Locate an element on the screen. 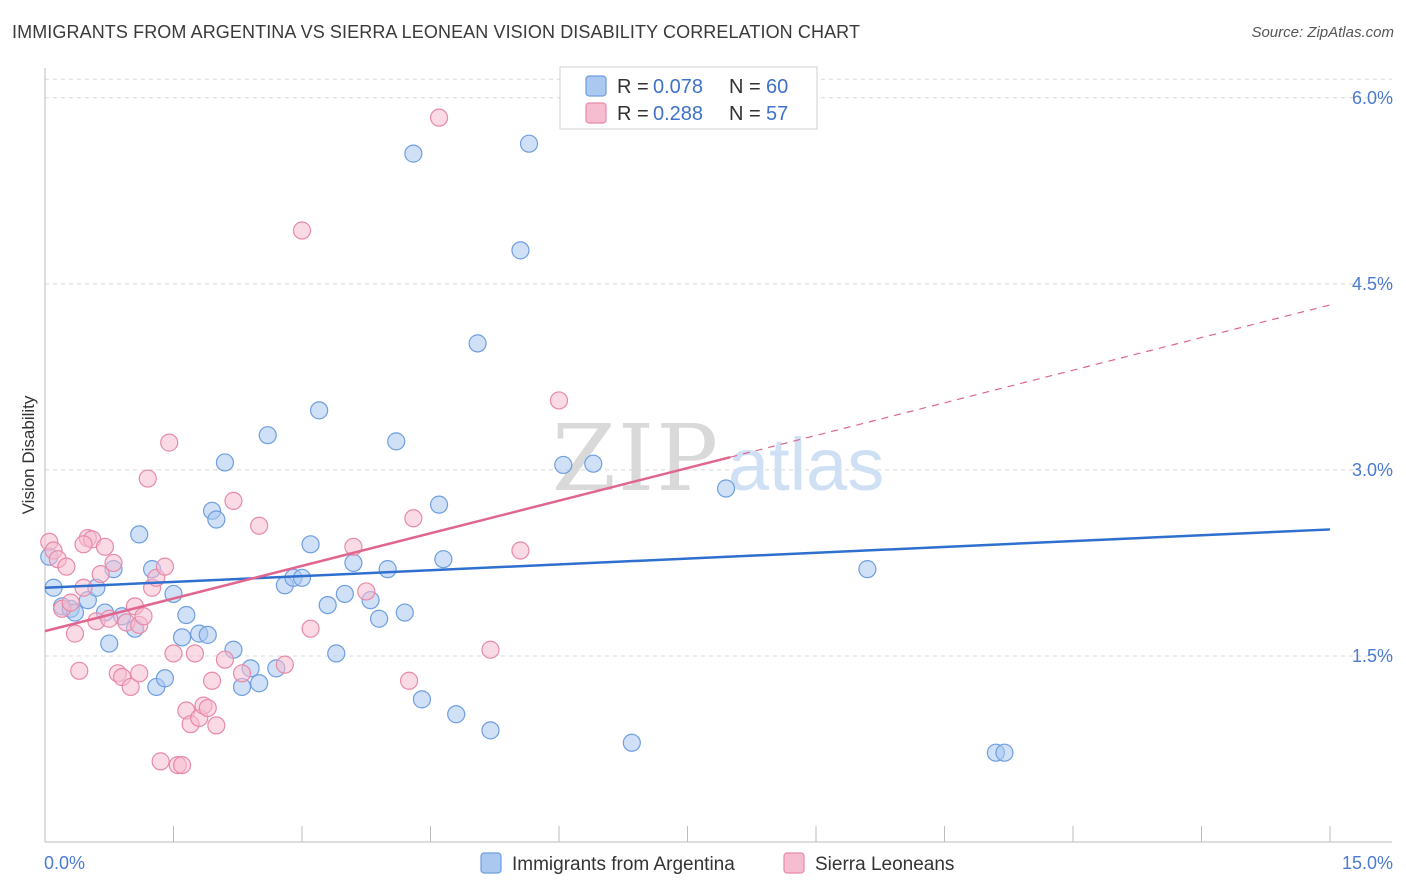  bottom-legend-swatch-argentina is located at coordinates (491, 863).